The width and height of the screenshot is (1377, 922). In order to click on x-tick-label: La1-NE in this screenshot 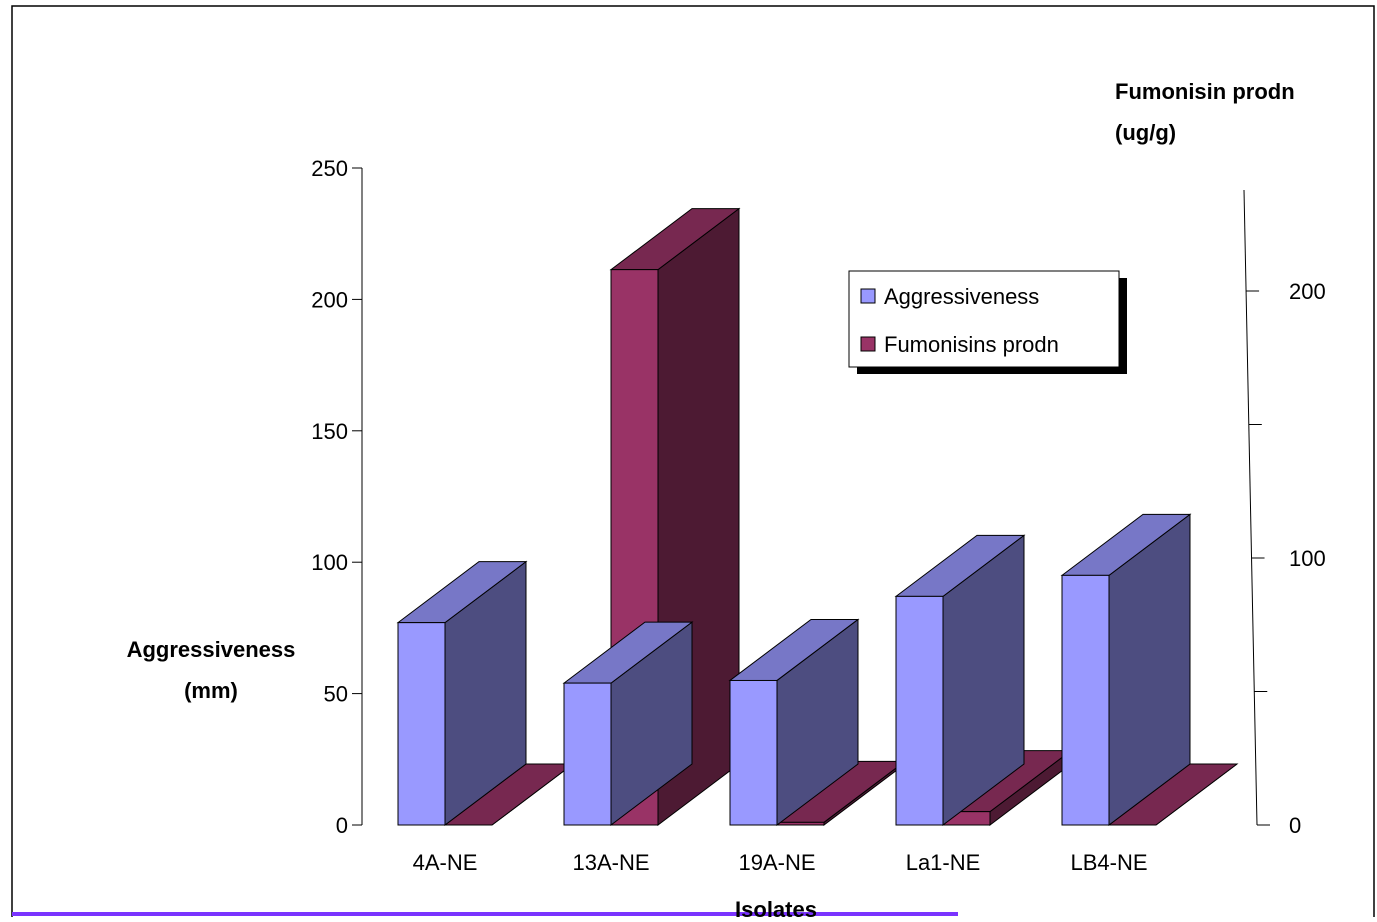, I will do `click(943, 862)`.